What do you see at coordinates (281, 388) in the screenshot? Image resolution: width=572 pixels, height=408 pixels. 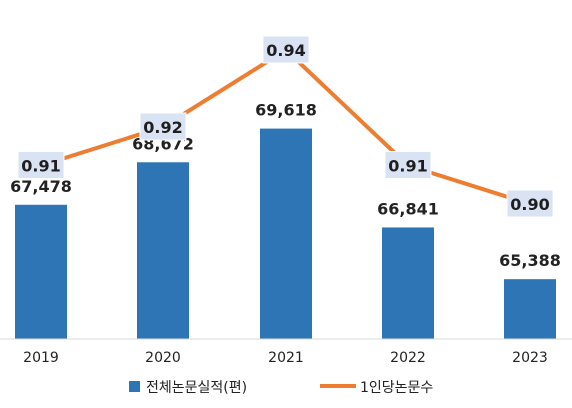 I see `legend: 전체논문실적(편) 1인당논문수` at bounding box center [281, 388].